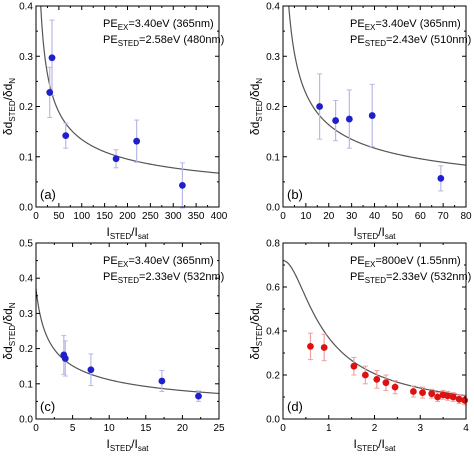 Image resolution: width=474 pixels, height=467 pixels. What do you see at coordinates (352, 216) in the screenshot?
I see `x-tick-label: 30` at bounding box center [352, 216].